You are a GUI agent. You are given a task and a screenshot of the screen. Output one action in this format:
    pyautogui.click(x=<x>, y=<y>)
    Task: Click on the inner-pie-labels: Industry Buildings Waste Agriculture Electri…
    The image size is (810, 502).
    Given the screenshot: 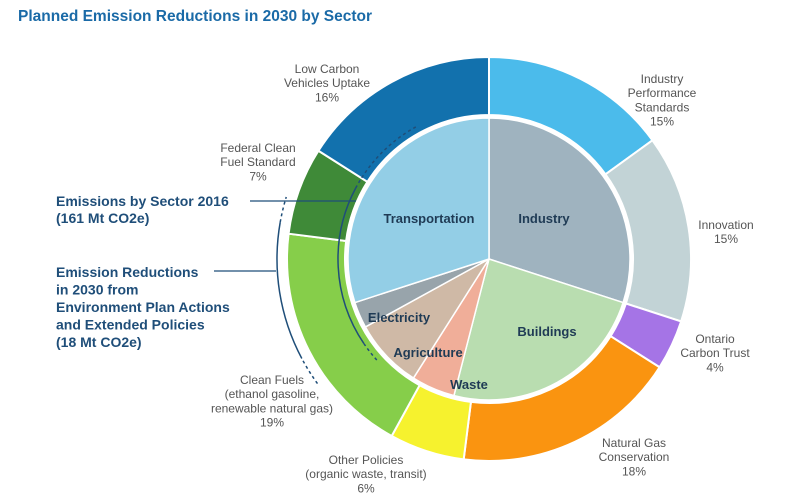 What is the action you would take?
    pyautogui.click(x=472, y=301)
    